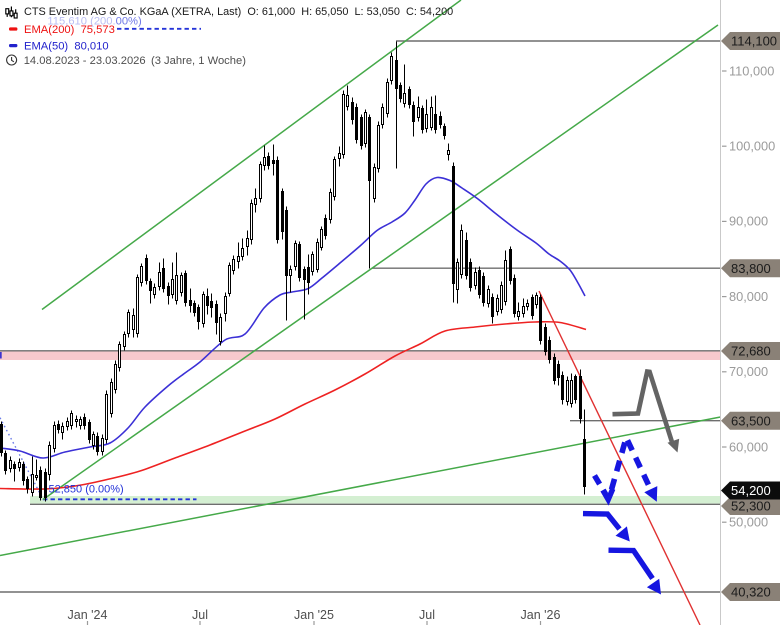 This screenshot has width=780, height=625. I want to click on svg-text: 72,680, so click(751, 351).